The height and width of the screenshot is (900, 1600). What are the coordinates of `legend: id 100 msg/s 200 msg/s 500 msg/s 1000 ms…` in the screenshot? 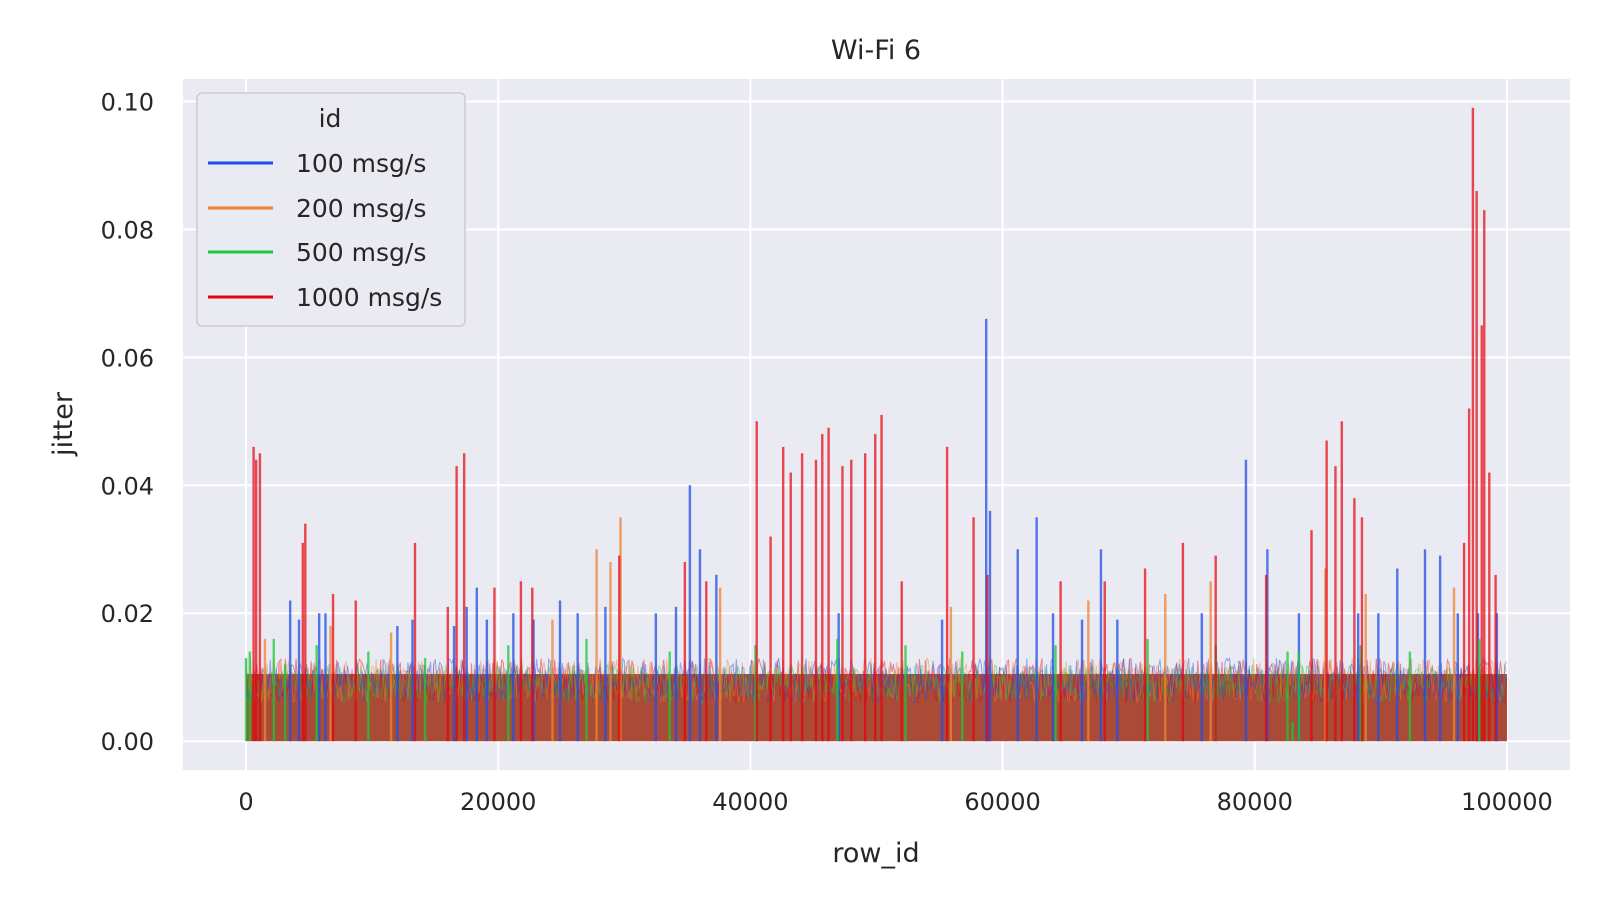 It's located at (331, 209).